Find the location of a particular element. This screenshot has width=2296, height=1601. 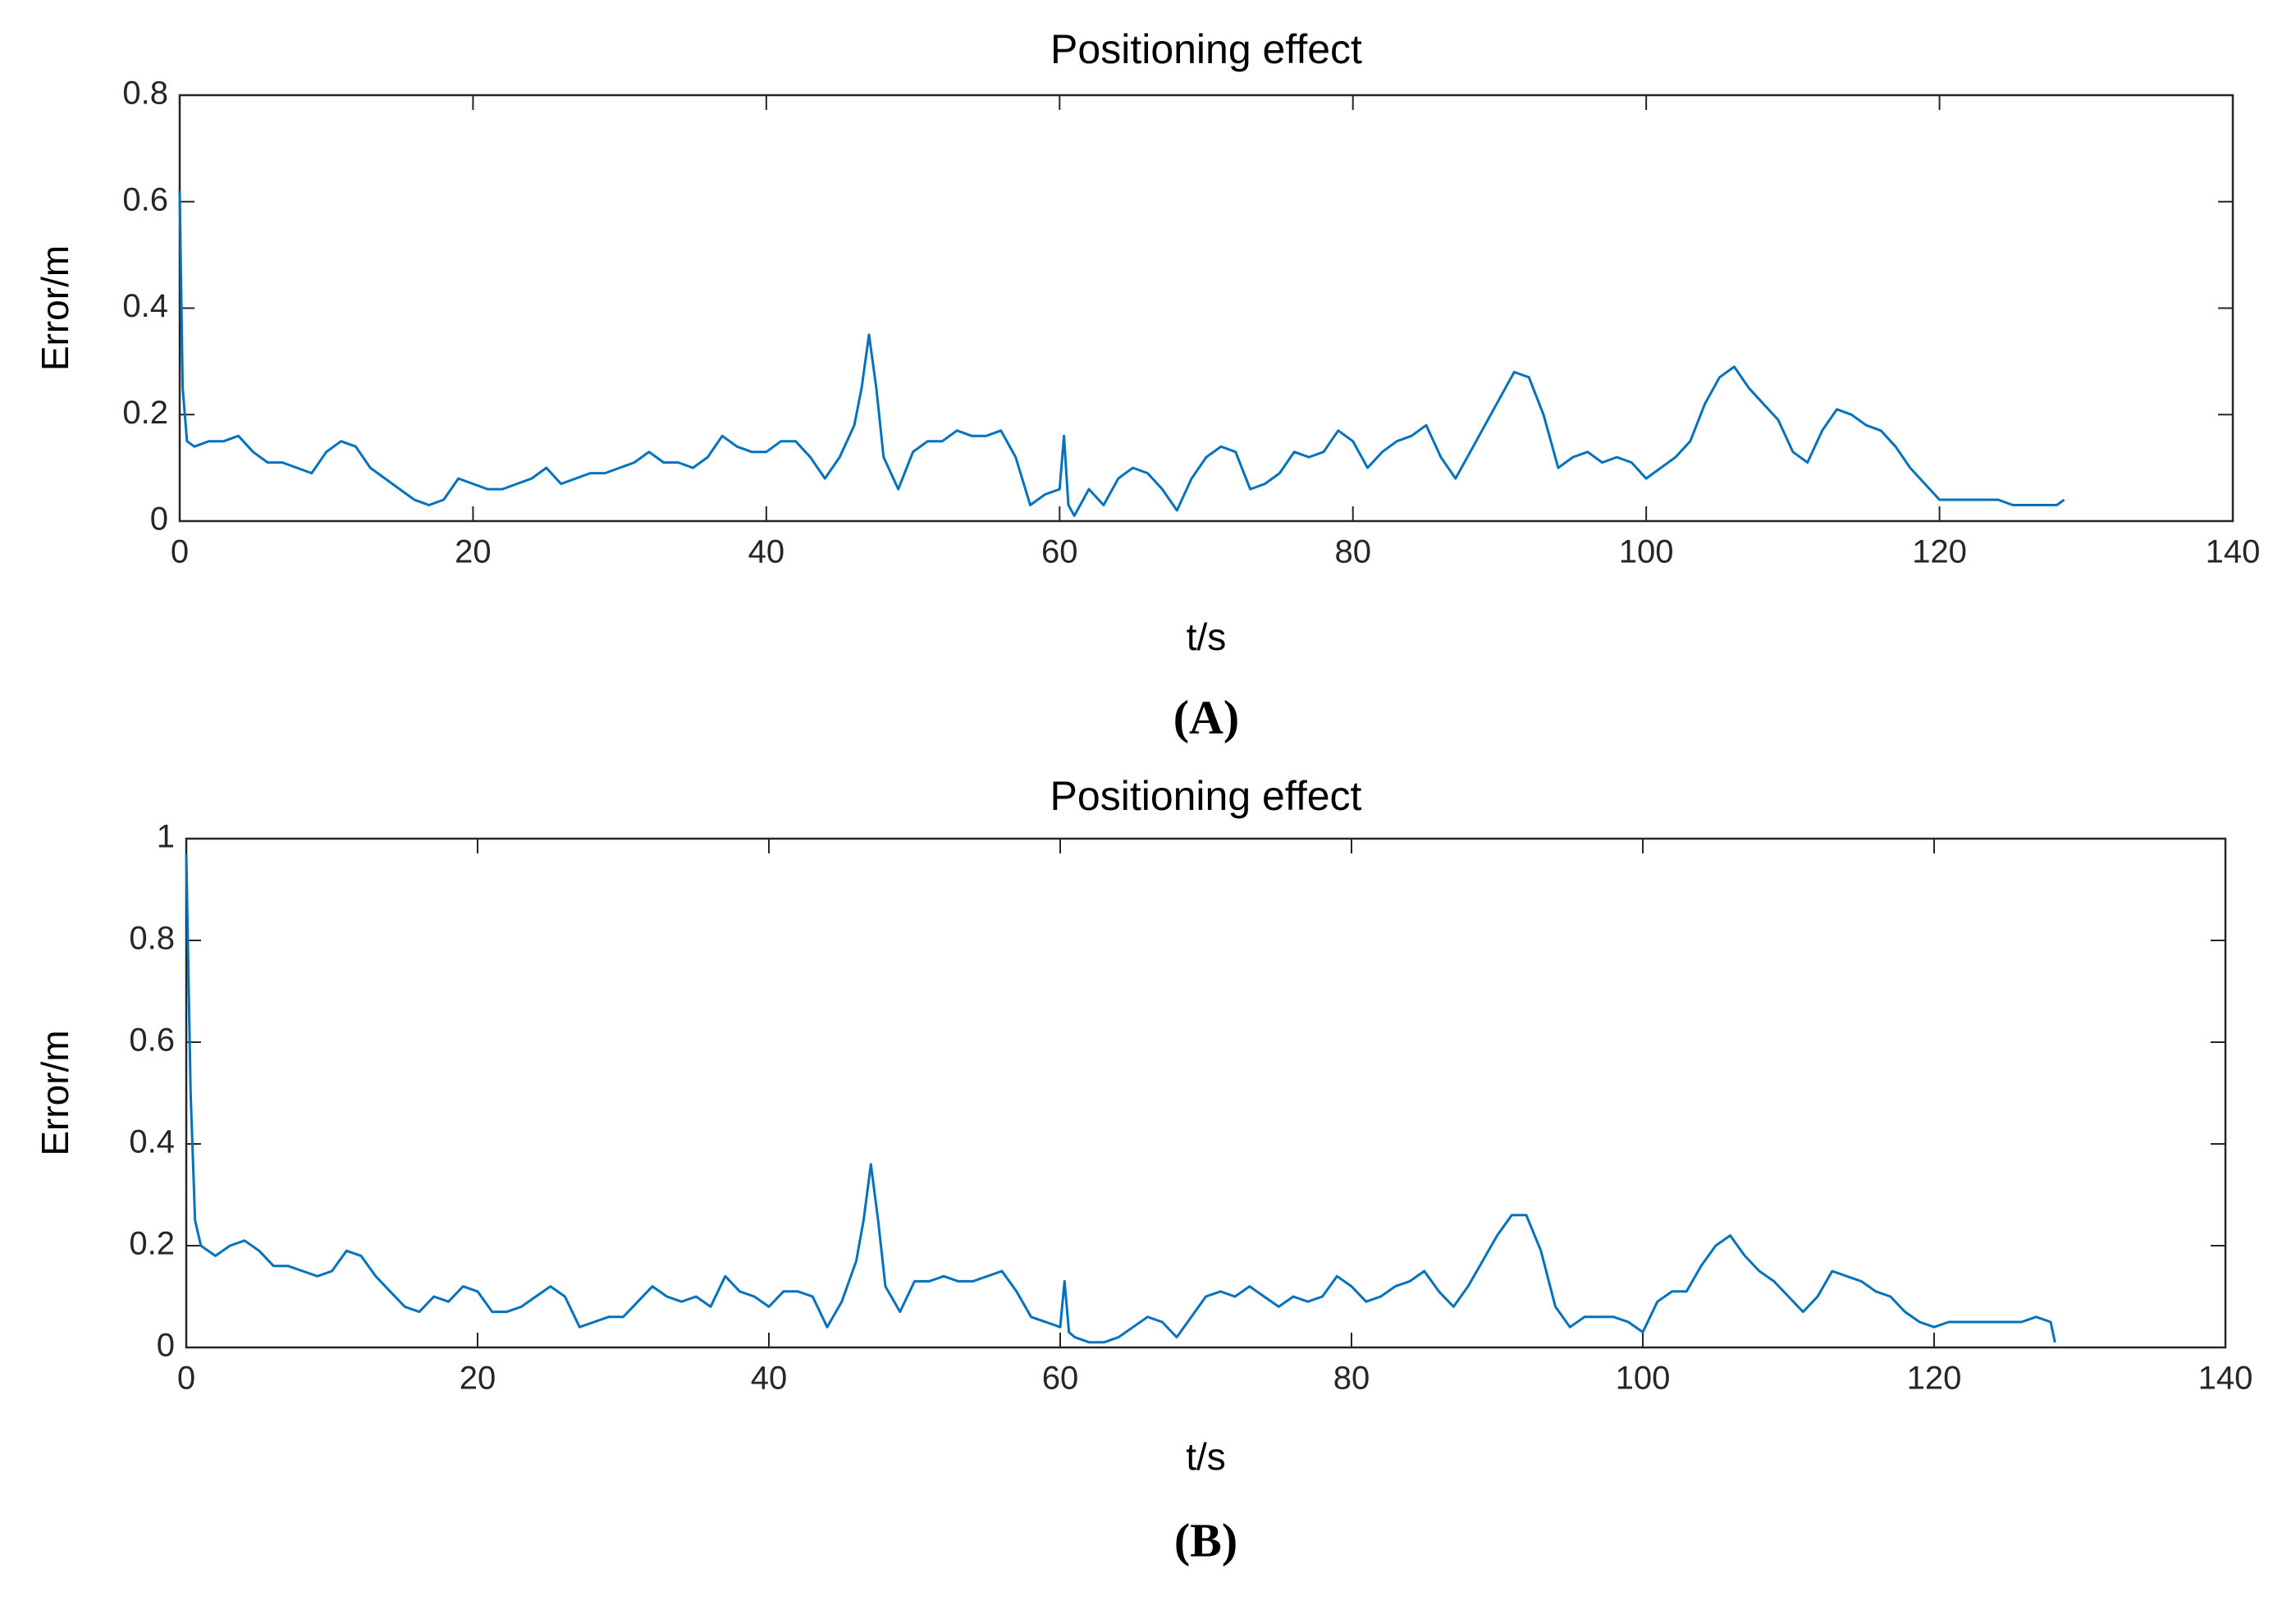

caption: (A) is located at coordinates (1207, 716).